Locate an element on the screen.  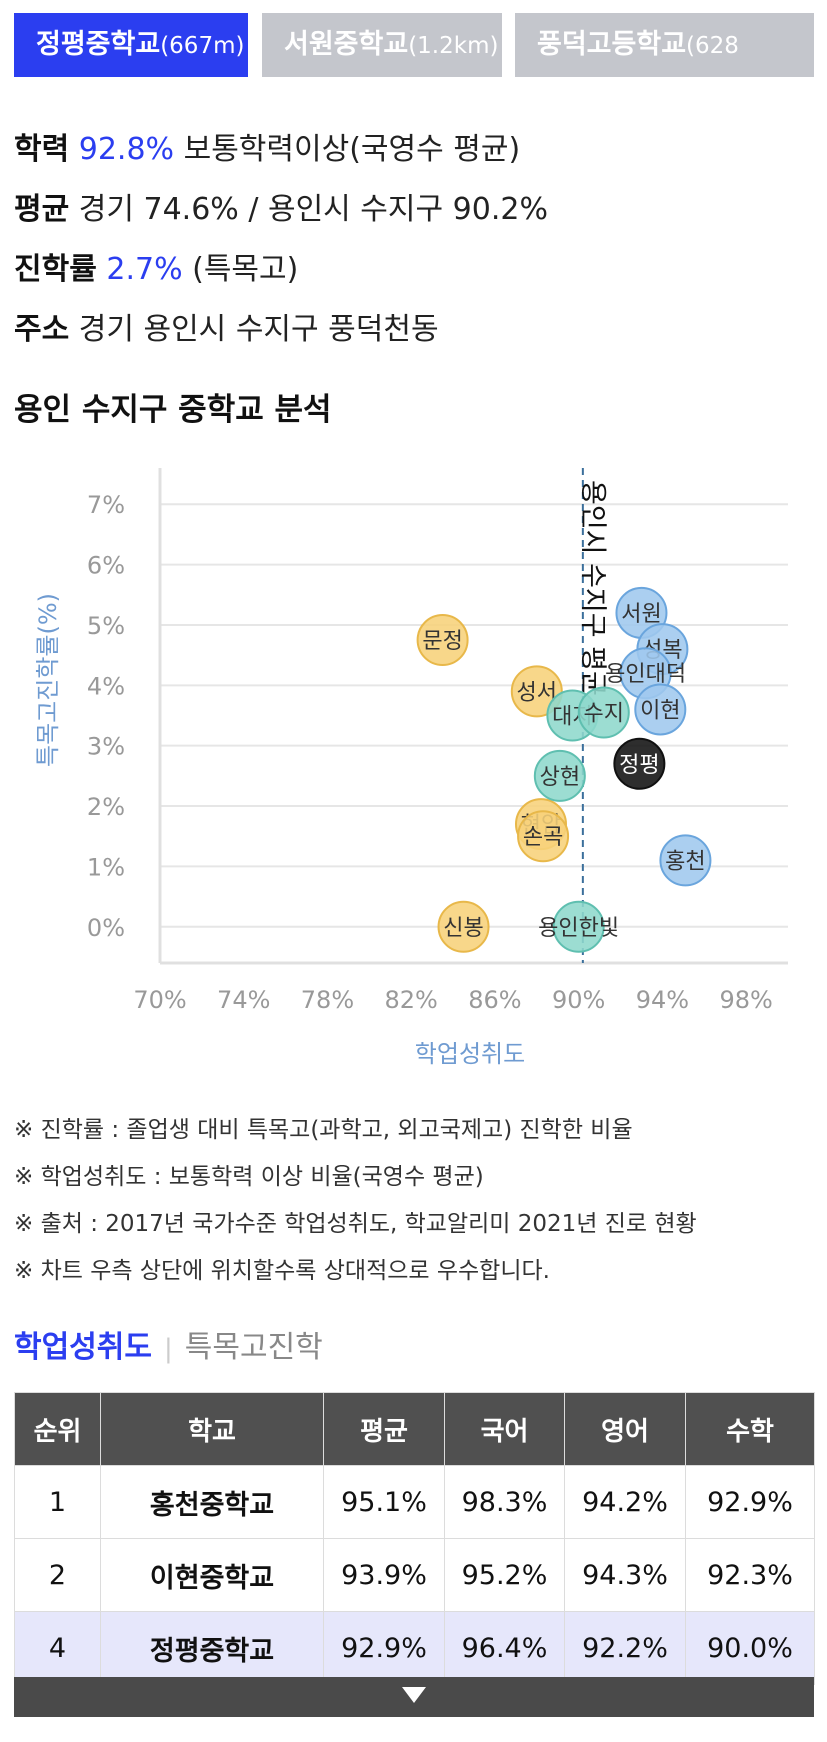
cell-english: 94.2% is located at coordinates (625, 1502).